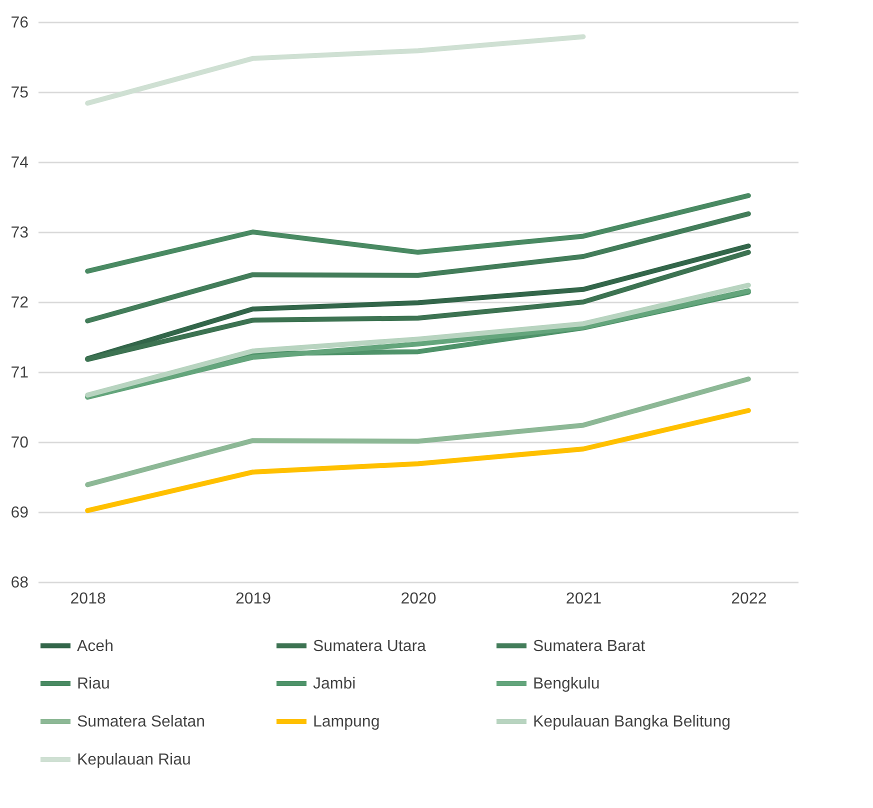 The image size is (873, 808). I want to click on x-tick-label: 2019, so click(253, 599).